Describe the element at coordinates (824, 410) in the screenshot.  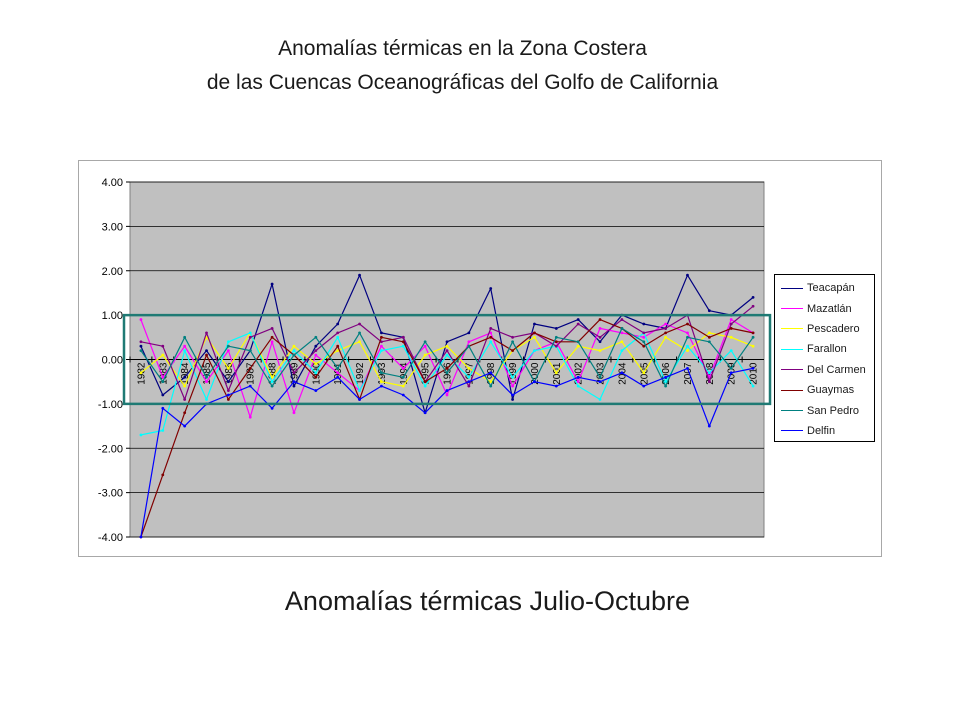
I see `legend-item: San Pedro` at that location.